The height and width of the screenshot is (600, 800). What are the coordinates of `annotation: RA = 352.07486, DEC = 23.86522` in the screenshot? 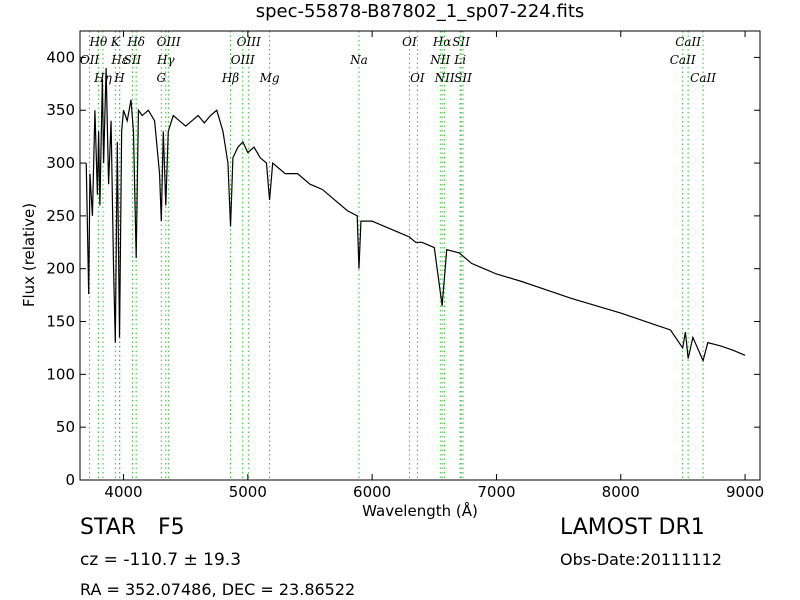 It's located at (217, 589).